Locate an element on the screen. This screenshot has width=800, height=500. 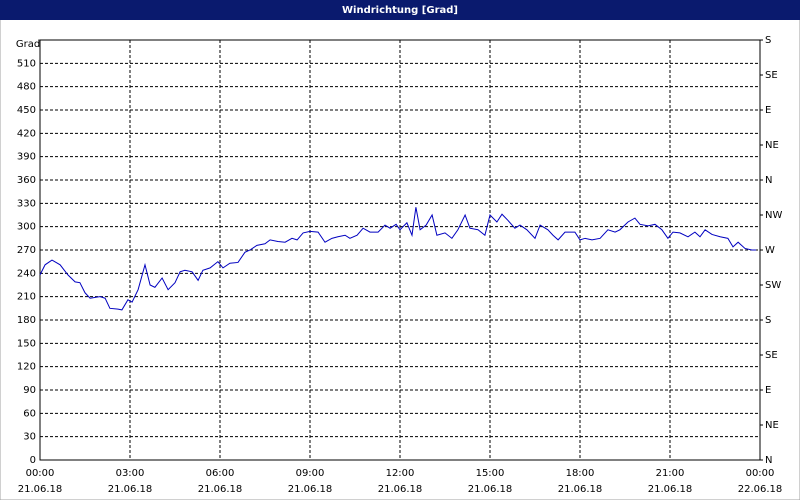
x-tick-label: 15:00 is located at coordinates (490, 473).